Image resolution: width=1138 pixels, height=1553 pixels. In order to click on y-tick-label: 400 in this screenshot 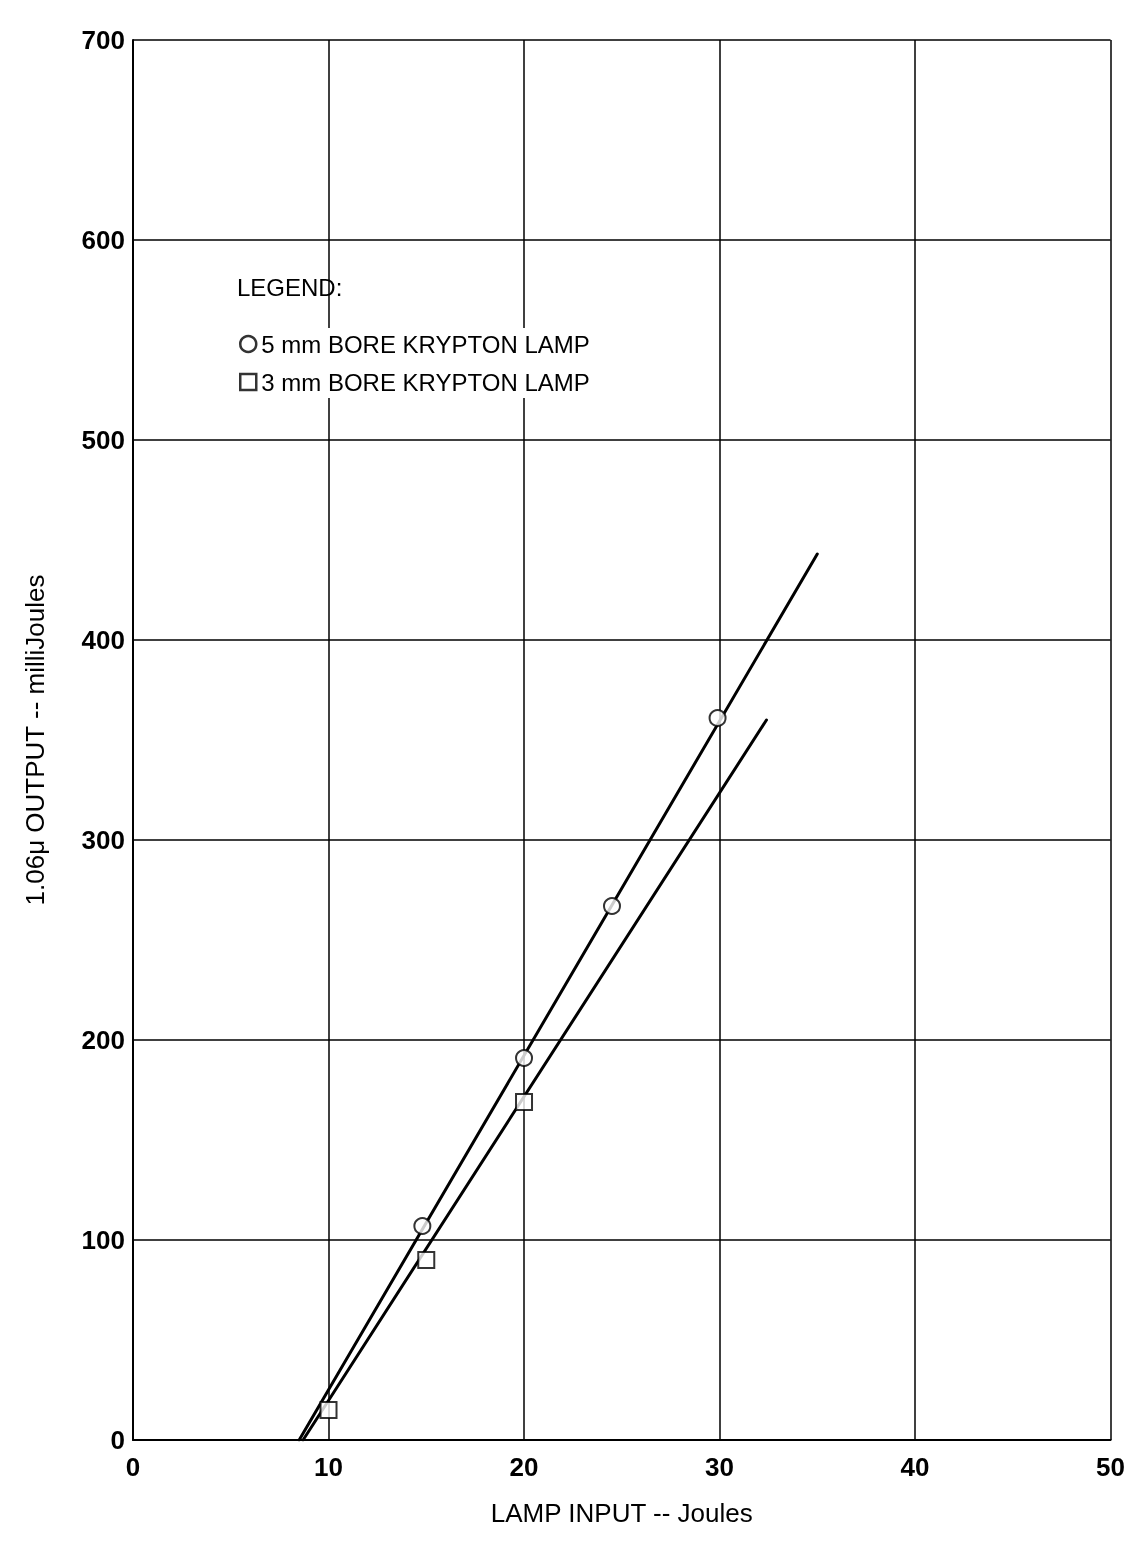, I will do `click(103, 640)`.